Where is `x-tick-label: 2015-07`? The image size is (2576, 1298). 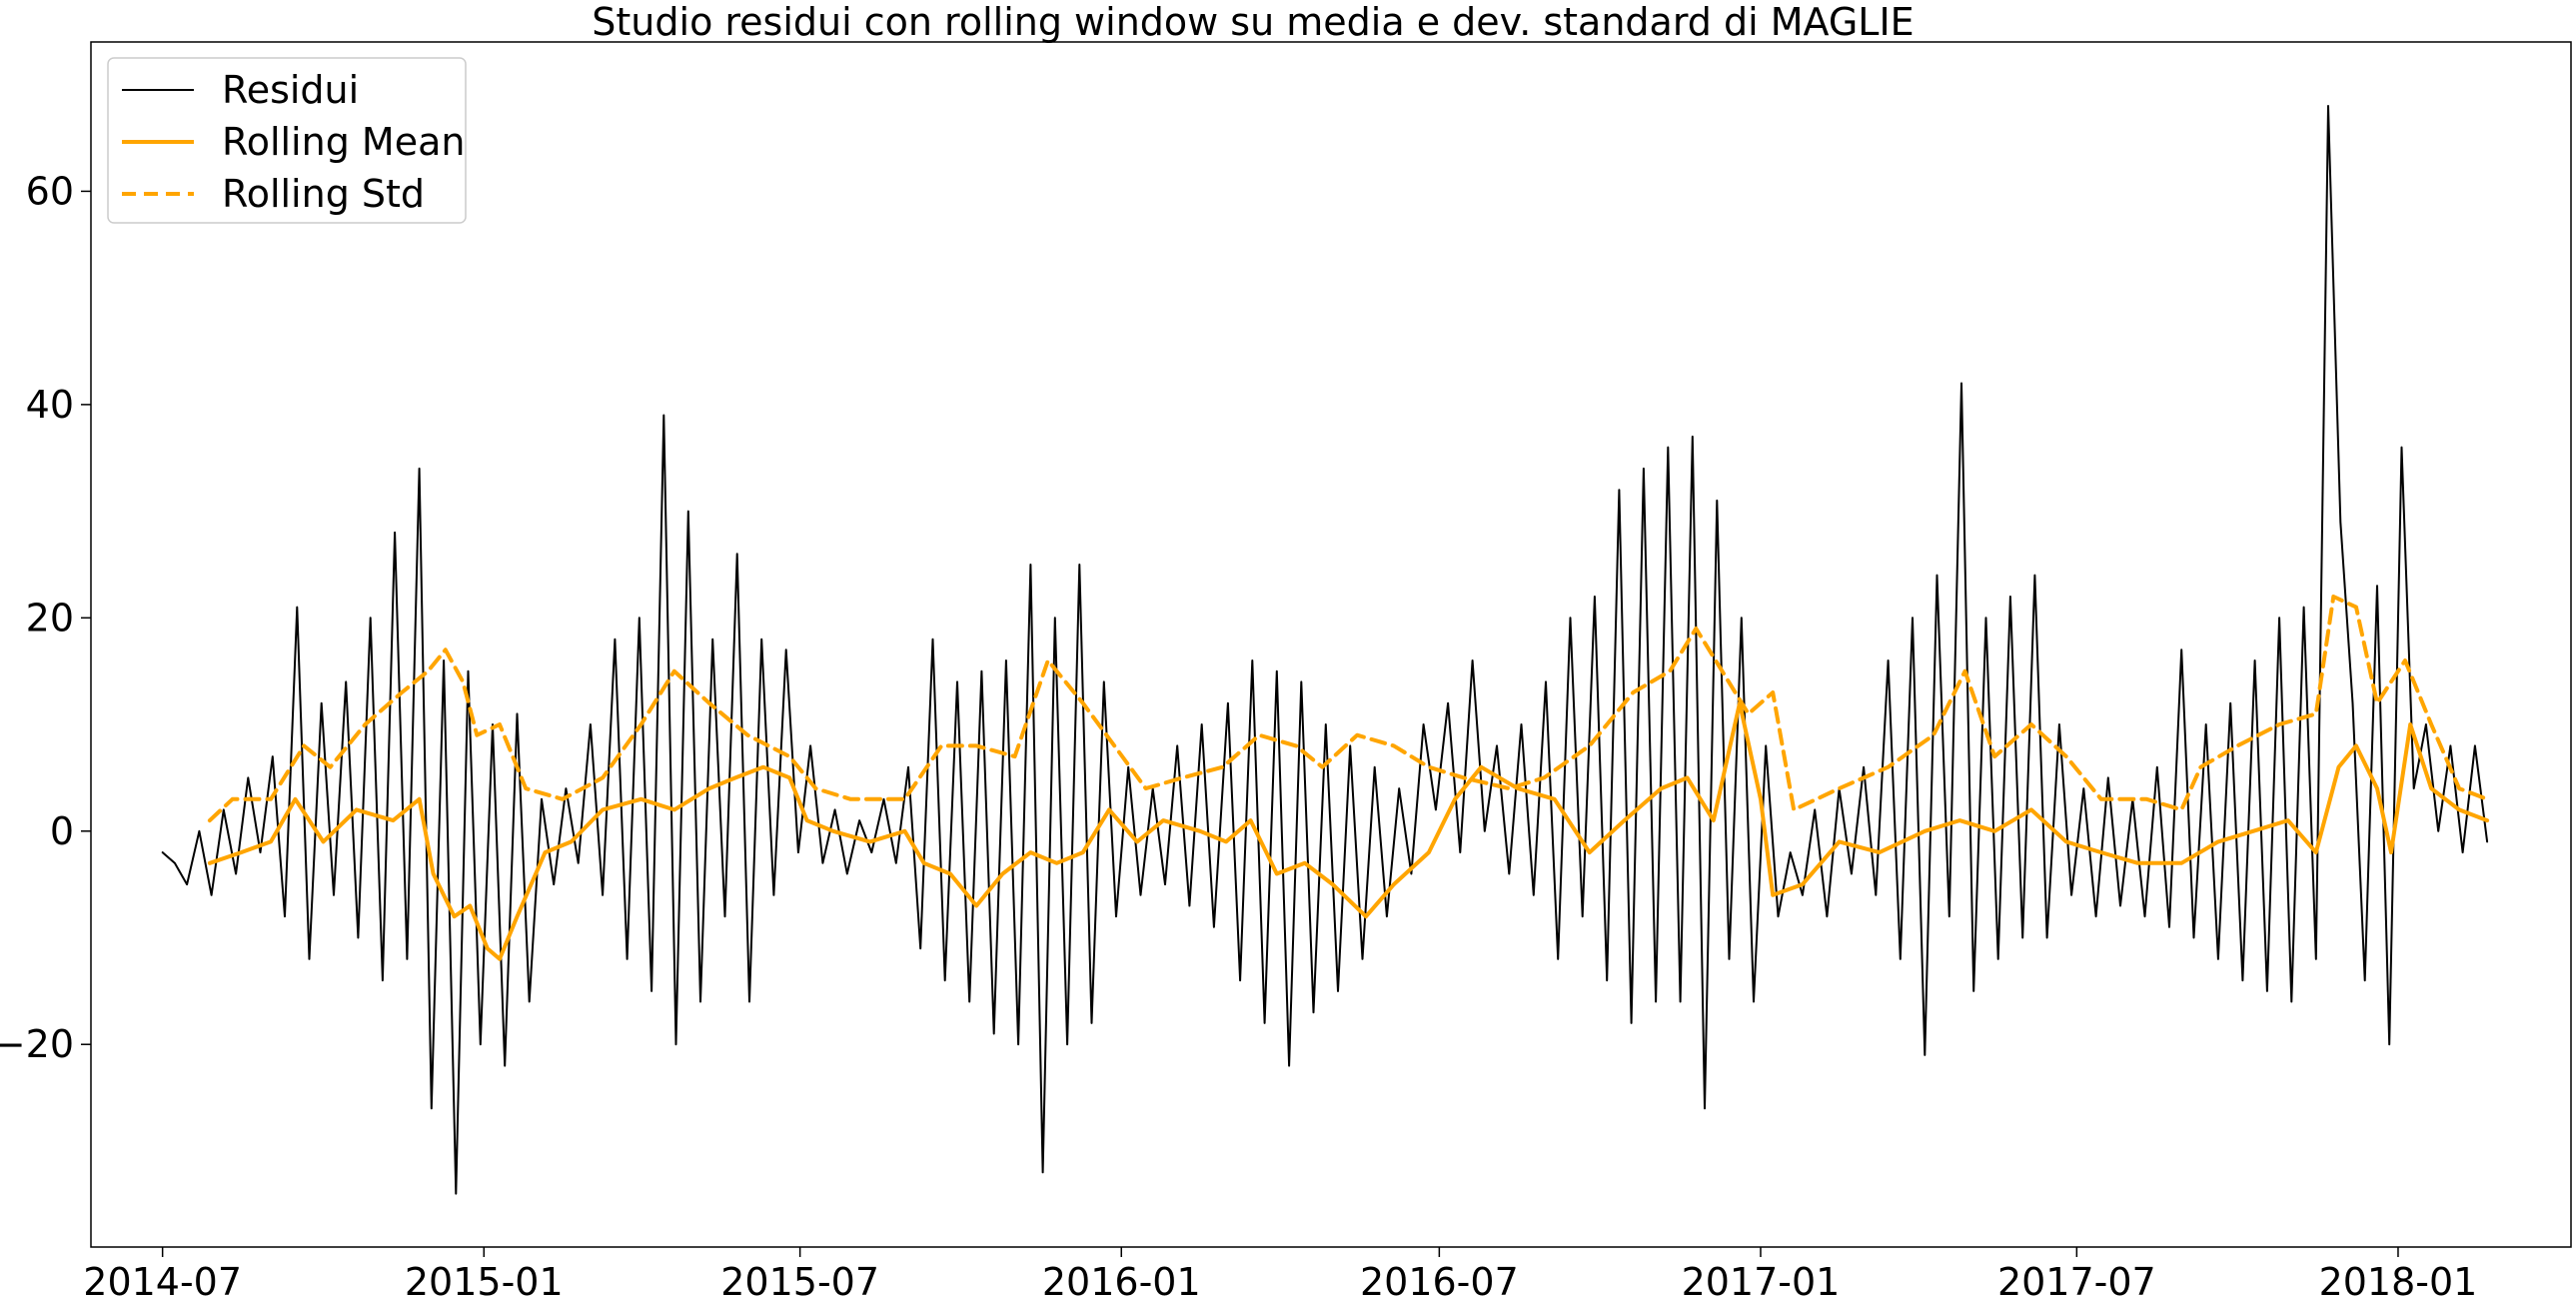
x-tick-label: 2015-07 is located at coordinates (799, 1279).